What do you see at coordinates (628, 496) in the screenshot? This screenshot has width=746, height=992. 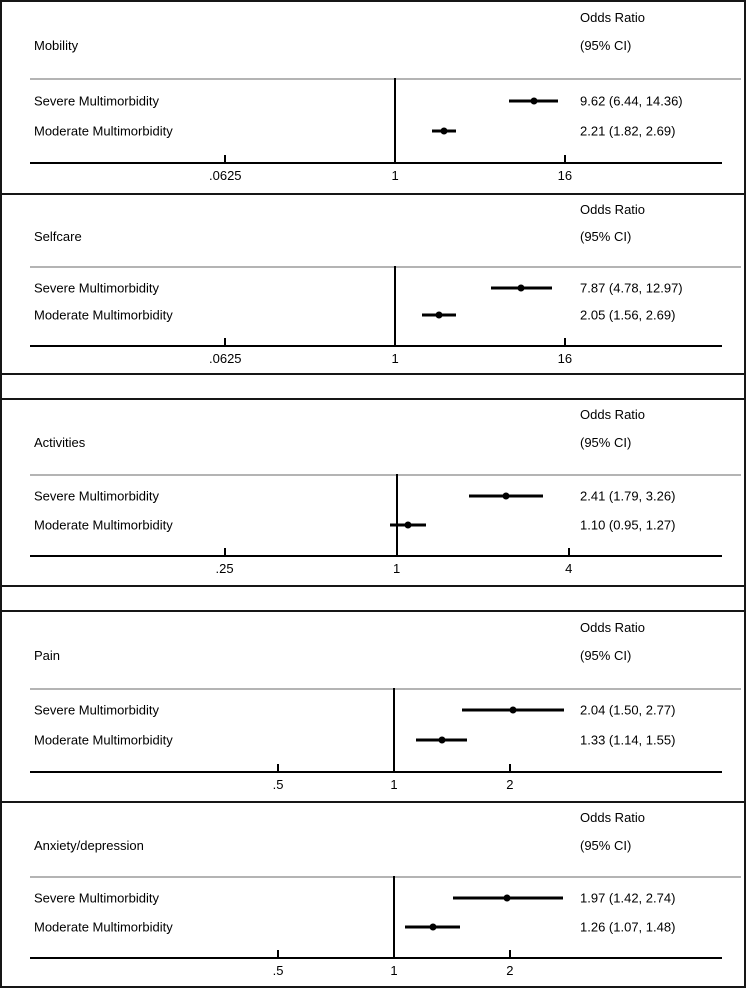 I see `or-ci-value: 2.41 (1.79, 3.26)` at bounding box center [628, 496].